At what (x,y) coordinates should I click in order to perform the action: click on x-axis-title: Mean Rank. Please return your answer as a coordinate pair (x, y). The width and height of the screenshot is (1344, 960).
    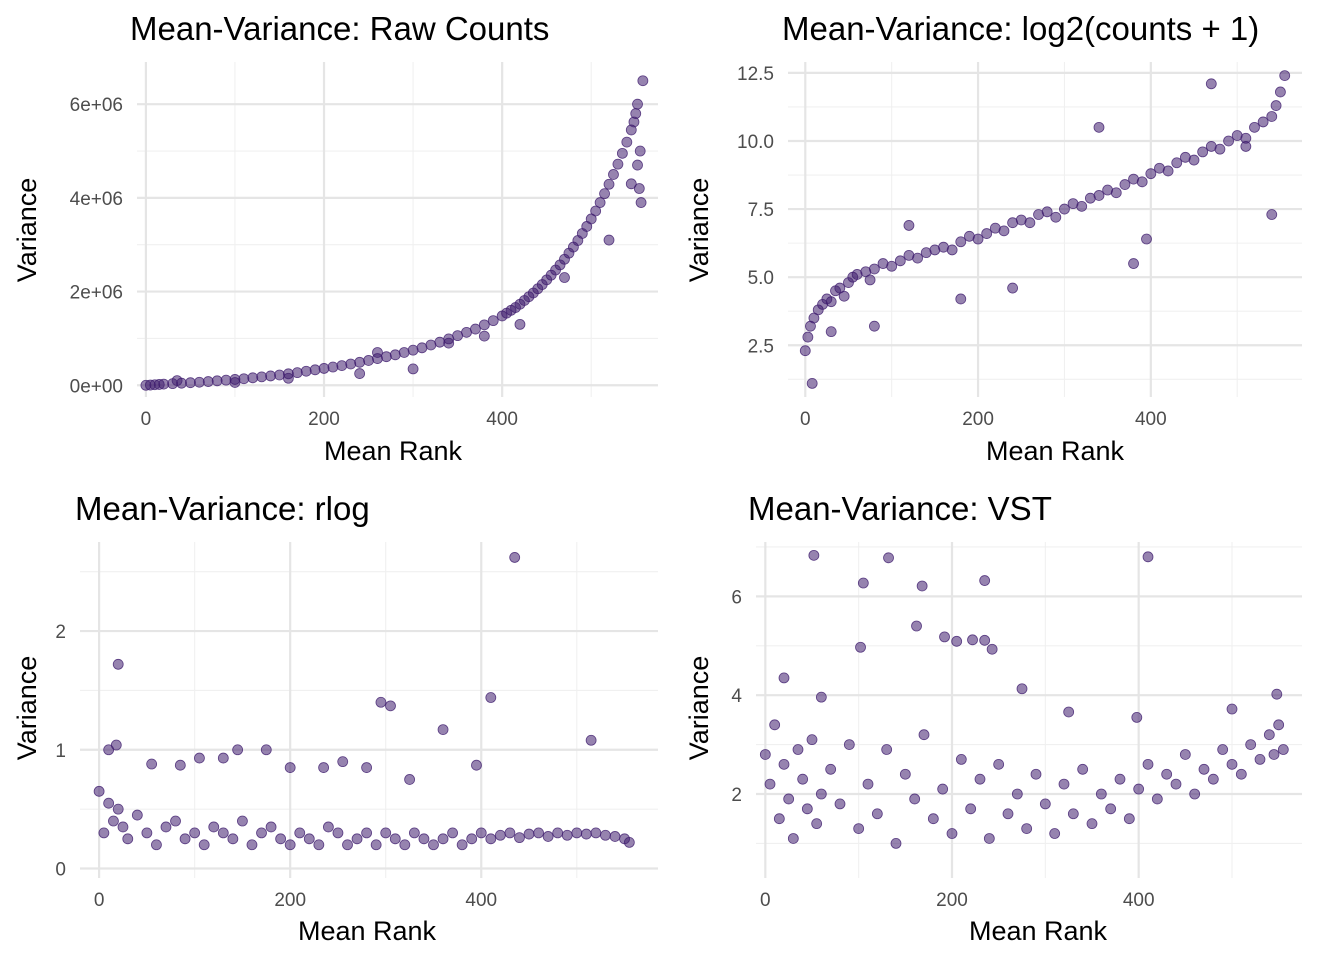
    Looking at the image, I should click on (1038, 931).